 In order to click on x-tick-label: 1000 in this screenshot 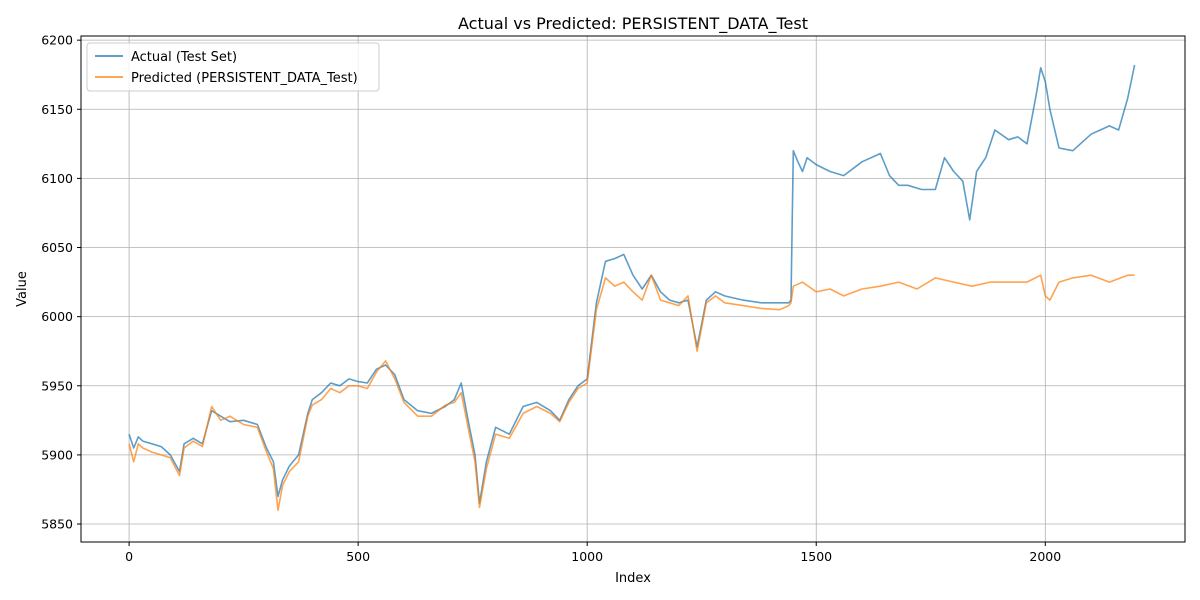, I will do `click(587, 556)`.